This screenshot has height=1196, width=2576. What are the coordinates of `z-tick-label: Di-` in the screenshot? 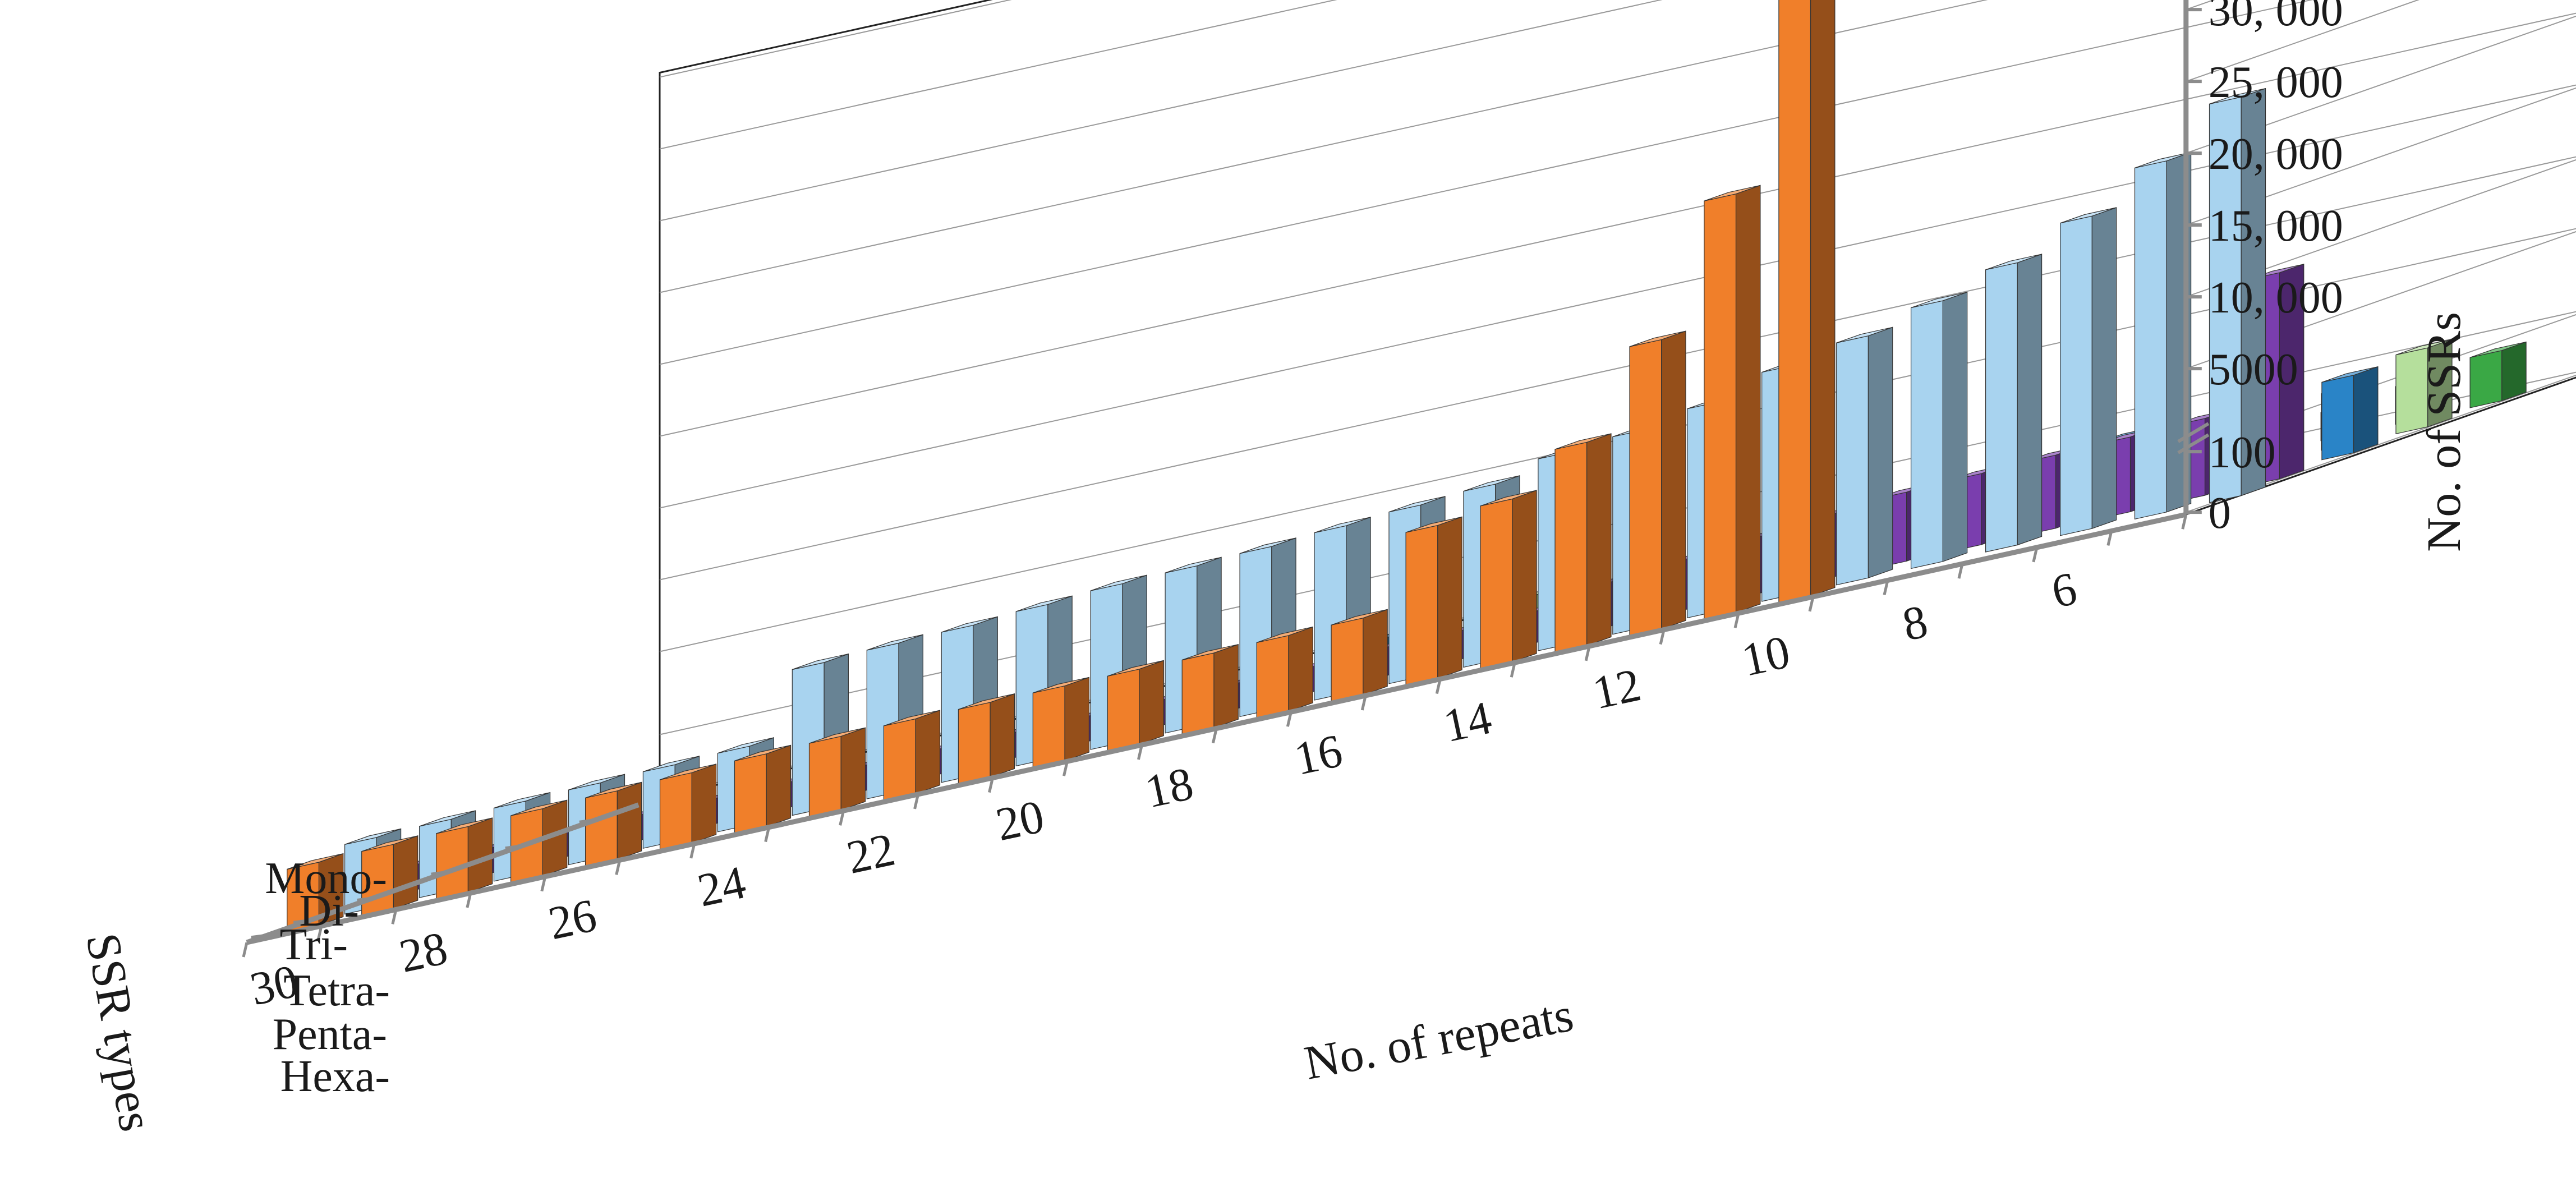 It's located at (329, 911).